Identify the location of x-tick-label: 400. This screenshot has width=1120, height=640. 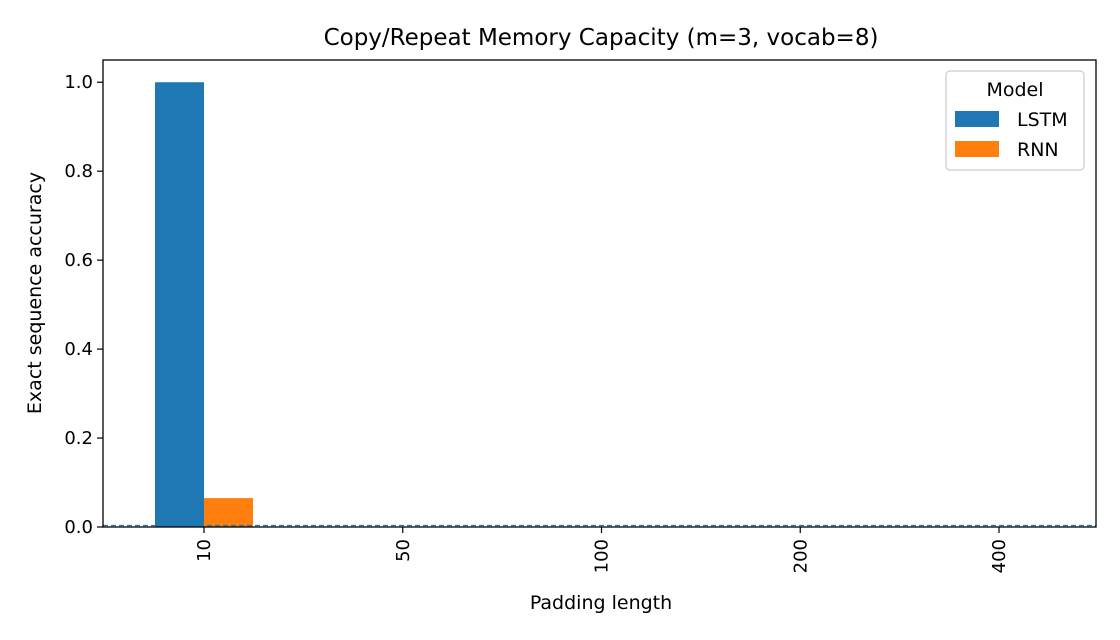
(999, 556).